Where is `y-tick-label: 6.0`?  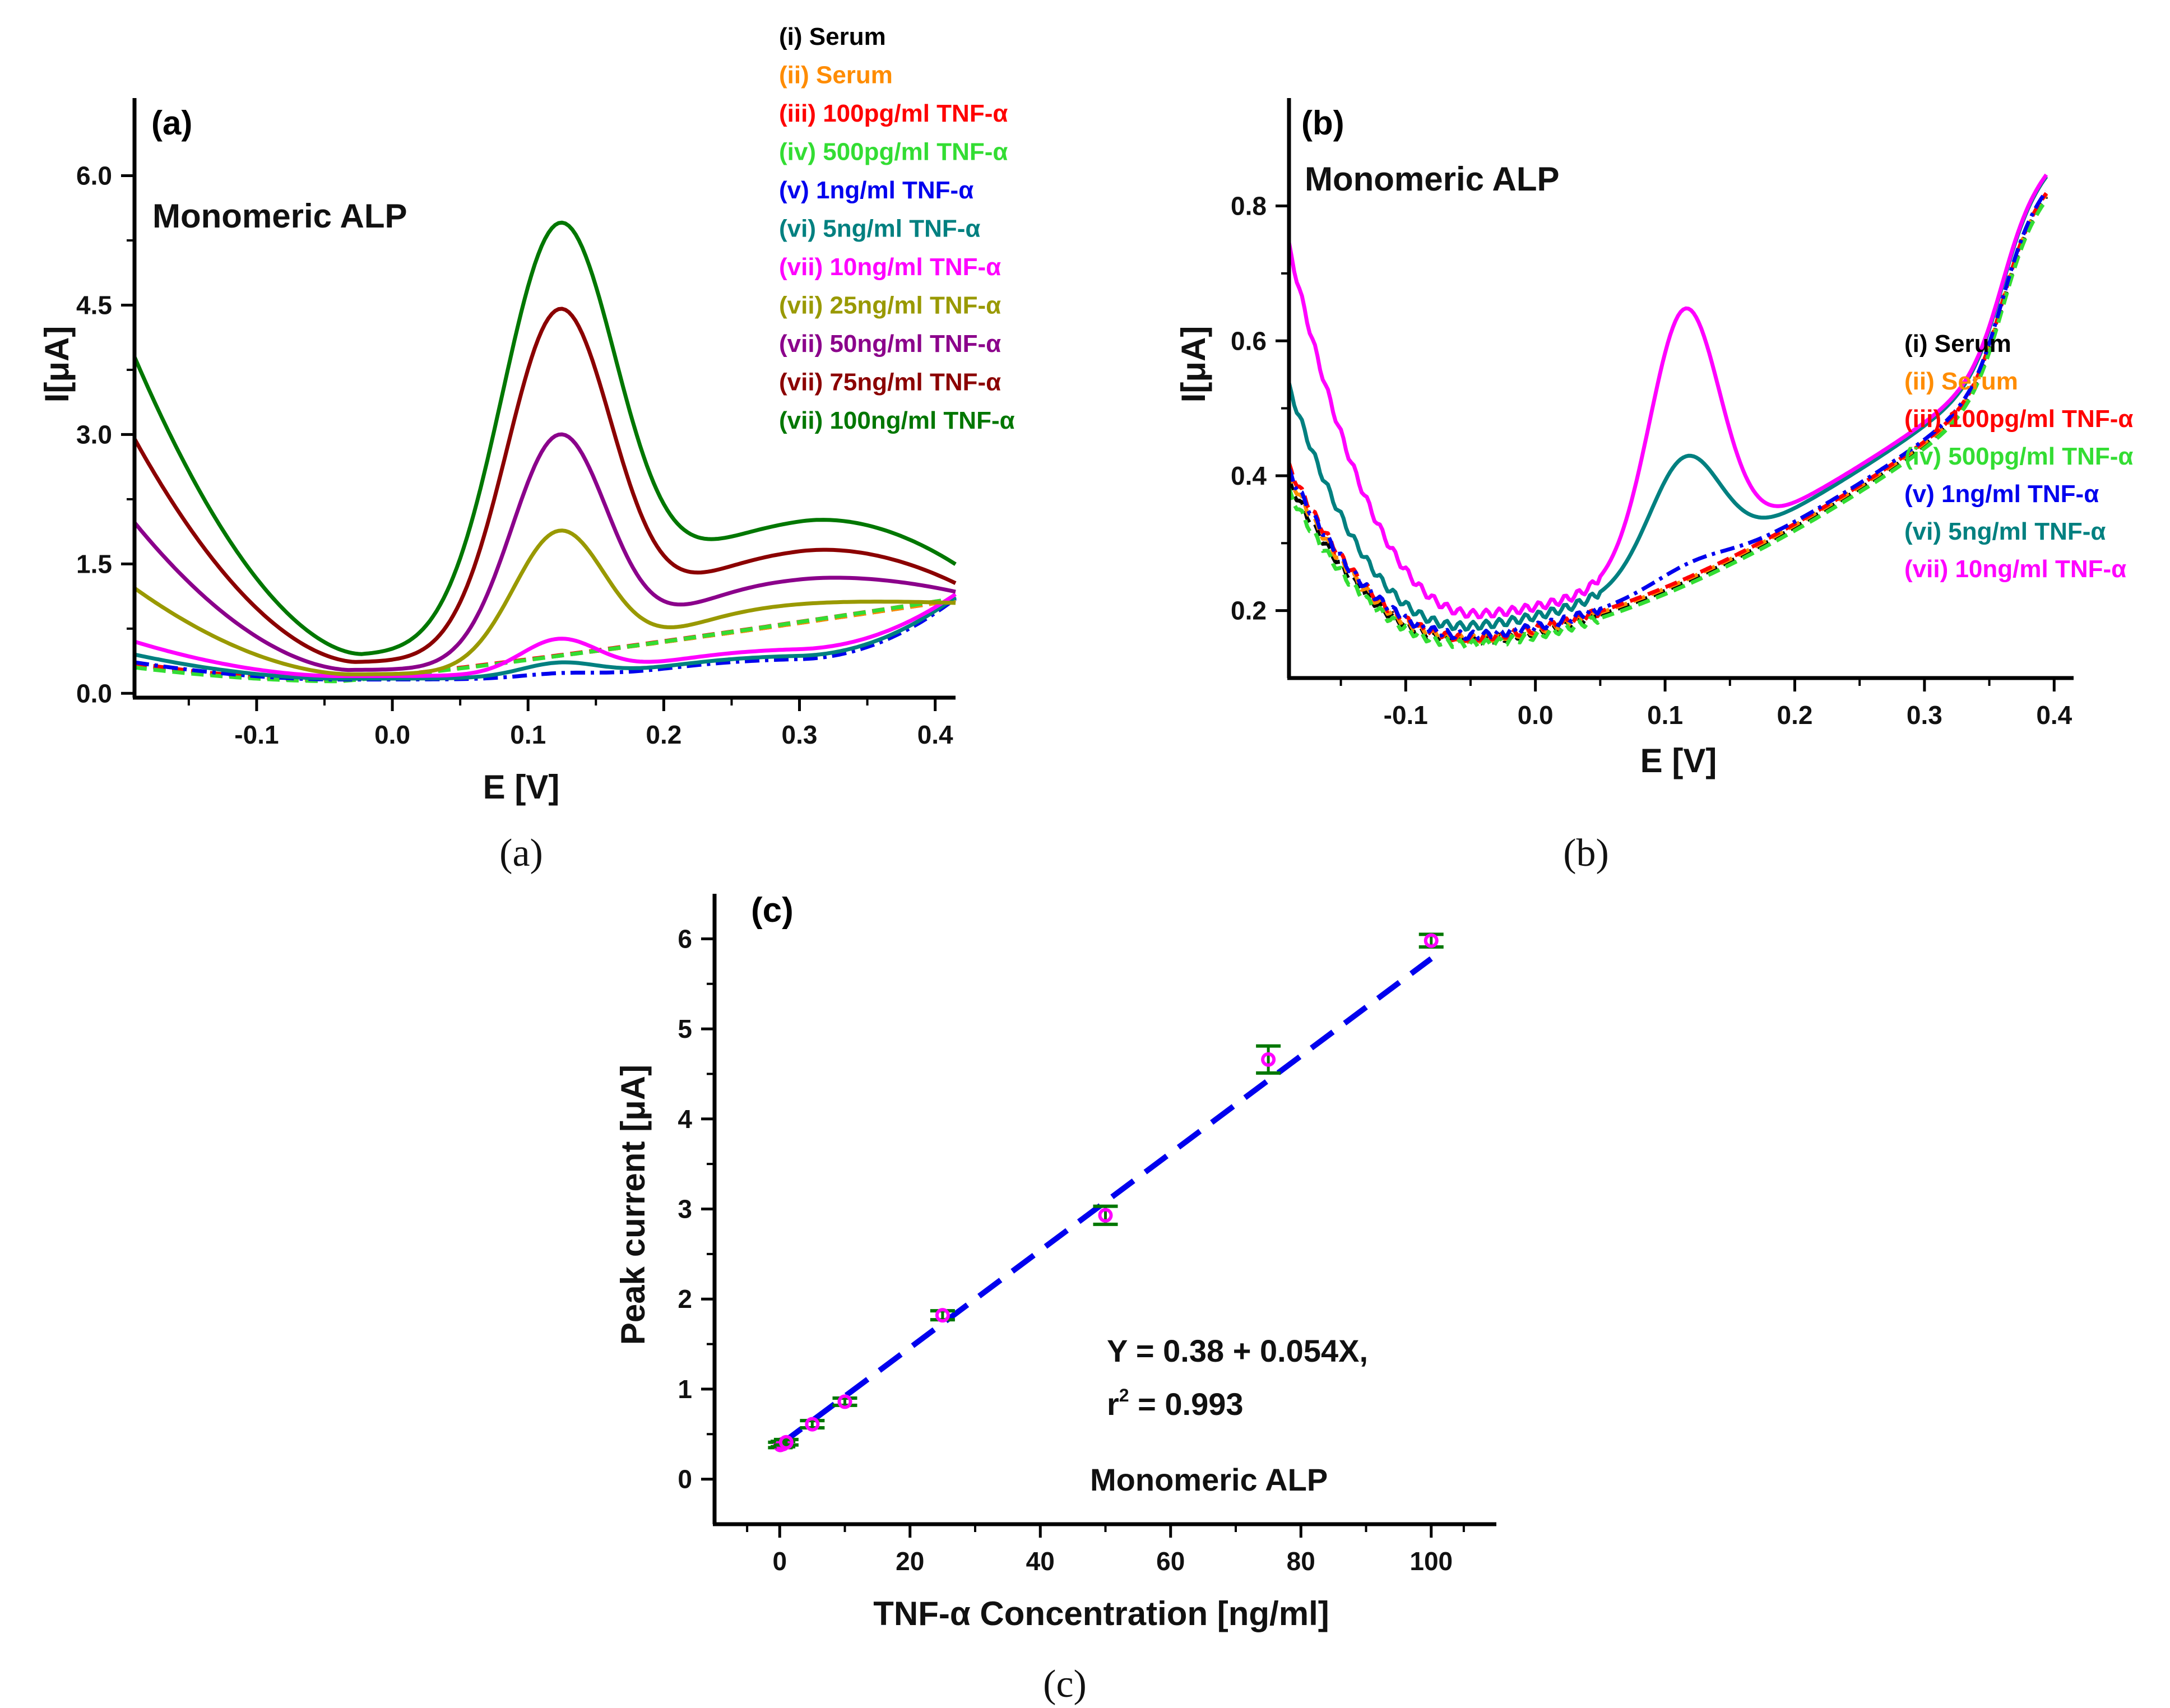
y-tick-label: 6.0 is located at coordinates (94, 176).